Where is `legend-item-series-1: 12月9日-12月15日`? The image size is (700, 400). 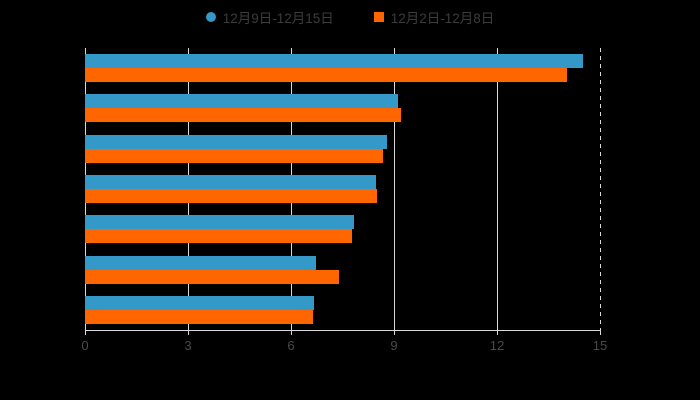
legend-item-series-1: 12月9日-12月15日 is located at coordinates (269, 17).